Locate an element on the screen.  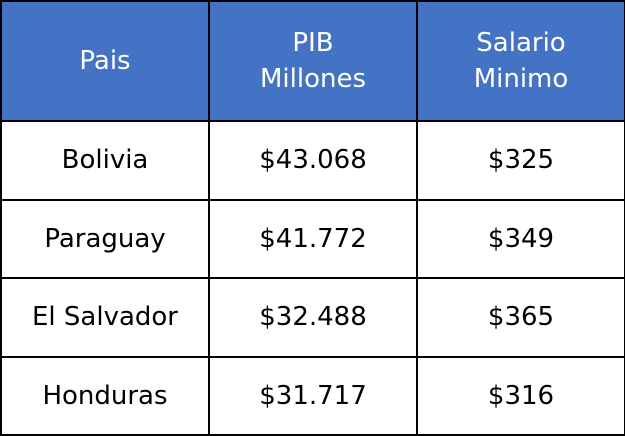
table-cell: Honduras is located at coordinates (105, 395).